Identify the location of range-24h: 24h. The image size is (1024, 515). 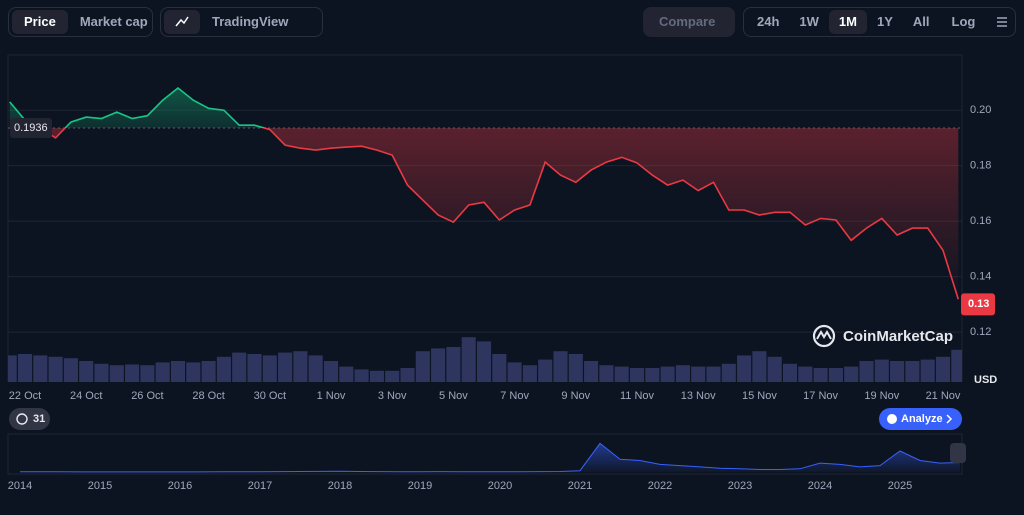
(768, 21).